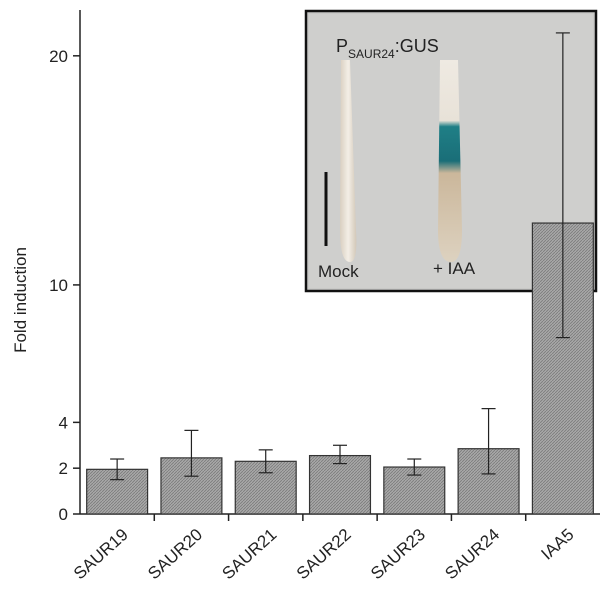  I want to click on x-tick-label: SAUR23, so click(398, 554).